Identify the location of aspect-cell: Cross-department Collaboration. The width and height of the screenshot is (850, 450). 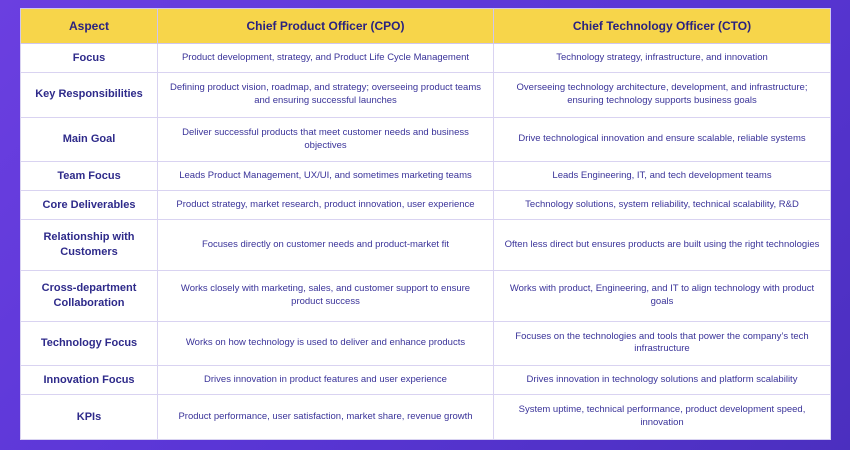
(89, 295).